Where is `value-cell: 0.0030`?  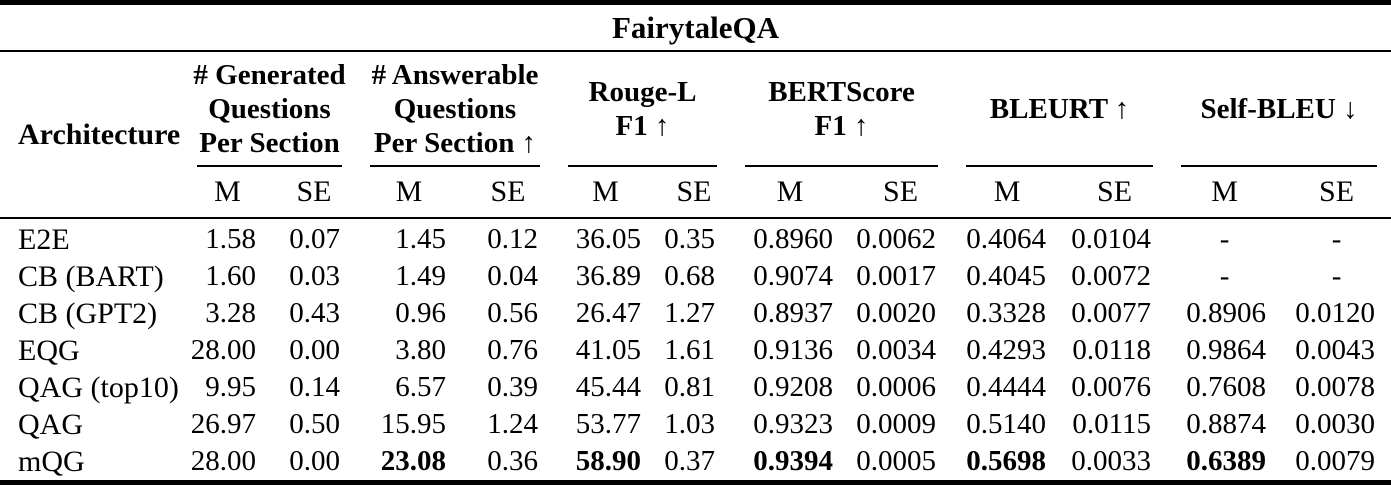
value-cell: 0.0030 is located at coordinates (1335, 424).